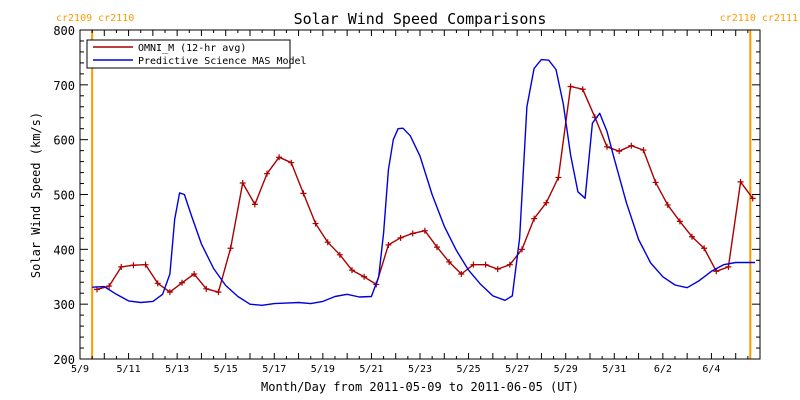  Describe the element at coordinates (759, 18) in the screenshot. I see `rotation-marker-label: cr2110 cr2111` at that location.